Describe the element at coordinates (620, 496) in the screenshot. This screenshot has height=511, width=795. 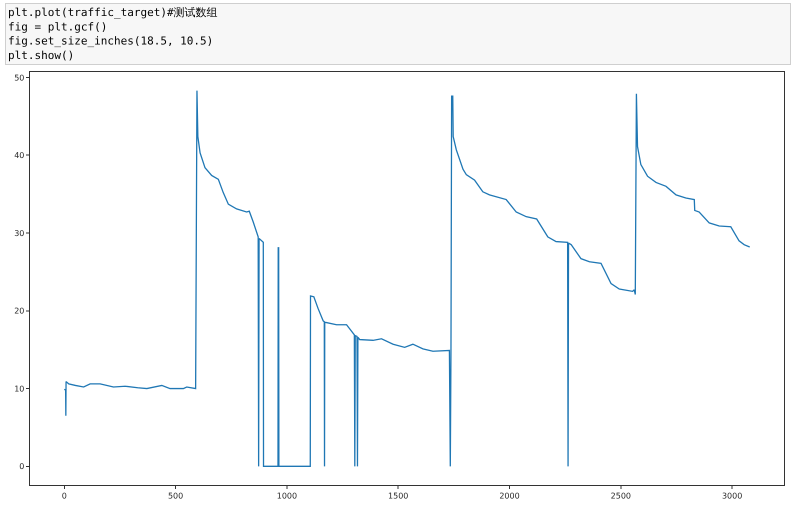
I see `x-tick-label: 2500` at that location.